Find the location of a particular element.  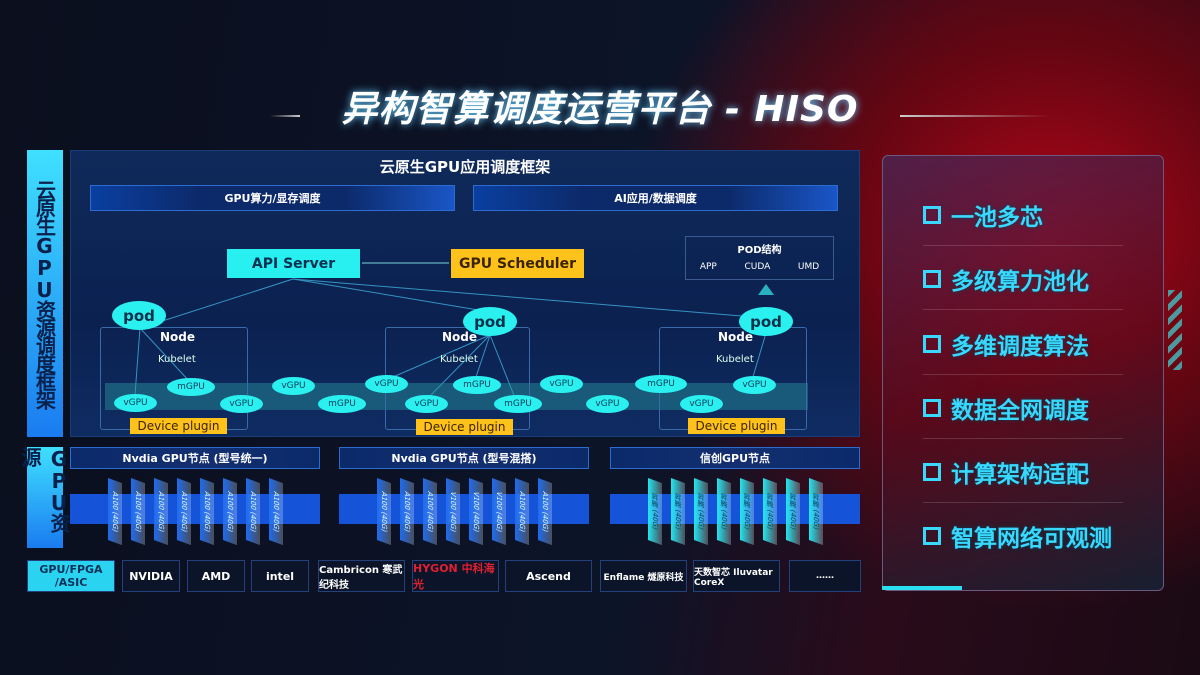

vendor-logo: Ascend is located at coordinates (548, 576).